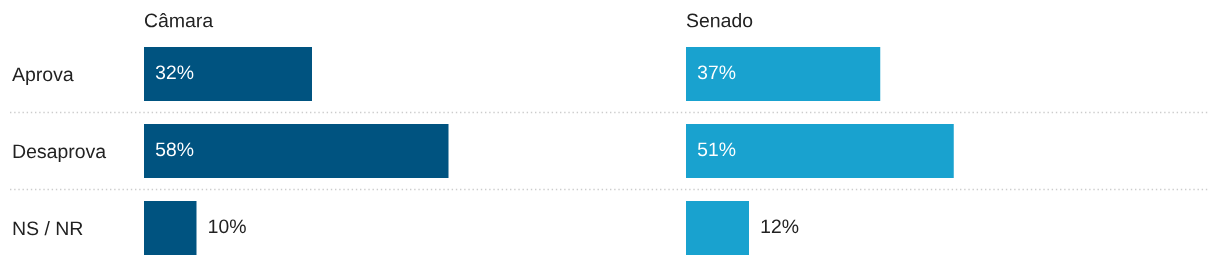 The width and height of the screenshot is (1220, 264). Describe the element at coordinates (174, 72) in the screenshot. I see `data-label: 32%` at that location.